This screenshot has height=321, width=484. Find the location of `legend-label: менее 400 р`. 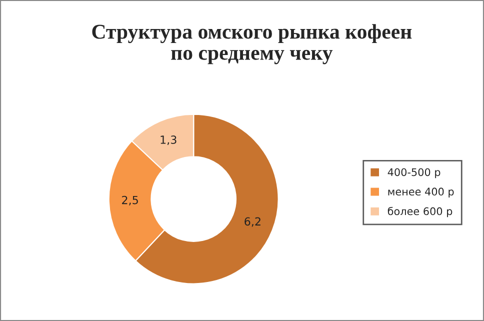

legend-label: менее 400 р is located at coordinates (421, 193).